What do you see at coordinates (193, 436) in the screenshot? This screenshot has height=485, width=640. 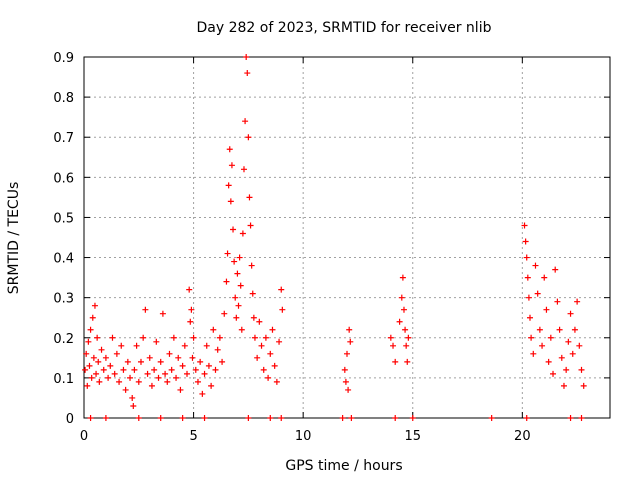 I see `x-tick-label: 5` at bounding box center [193, 436].